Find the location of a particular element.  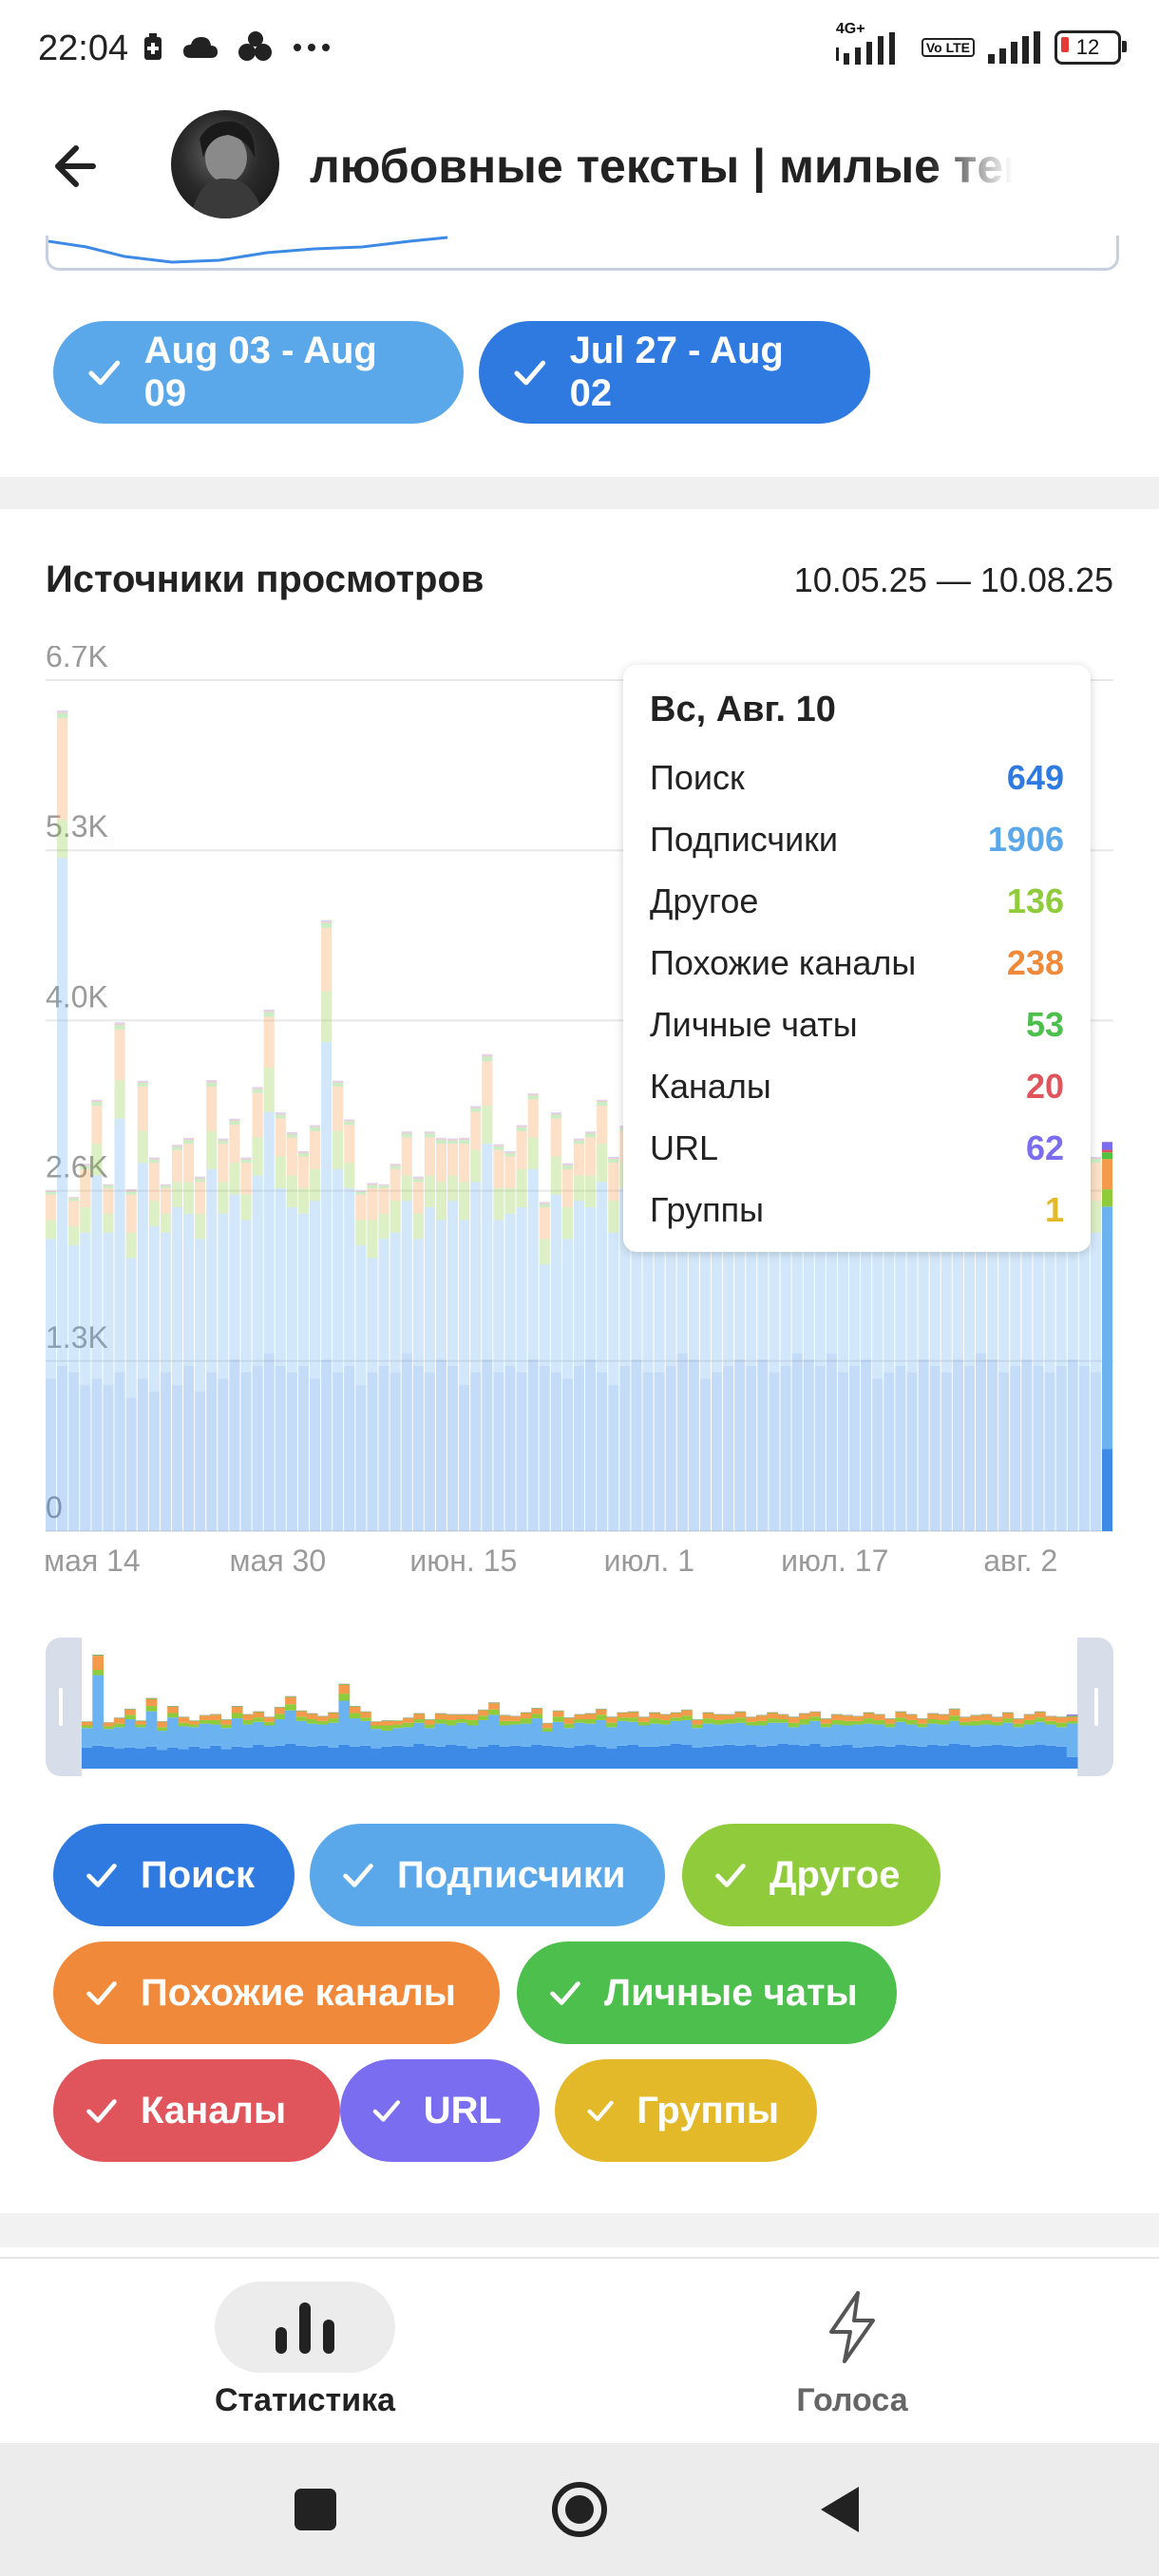

date-range: 10.05.25 — 10.08.25 is located at coordinates (953, 579).